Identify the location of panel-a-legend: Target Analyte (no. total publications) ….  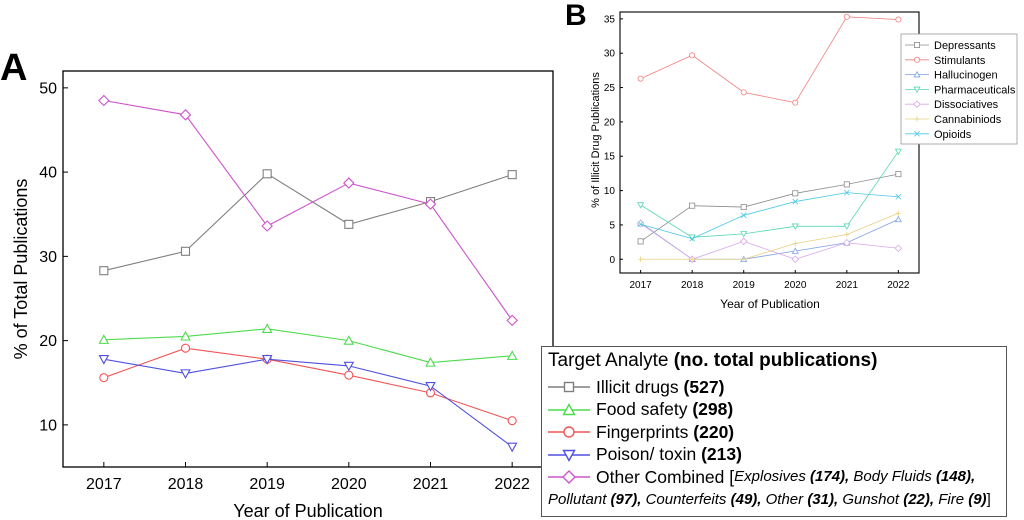
(774, 431).